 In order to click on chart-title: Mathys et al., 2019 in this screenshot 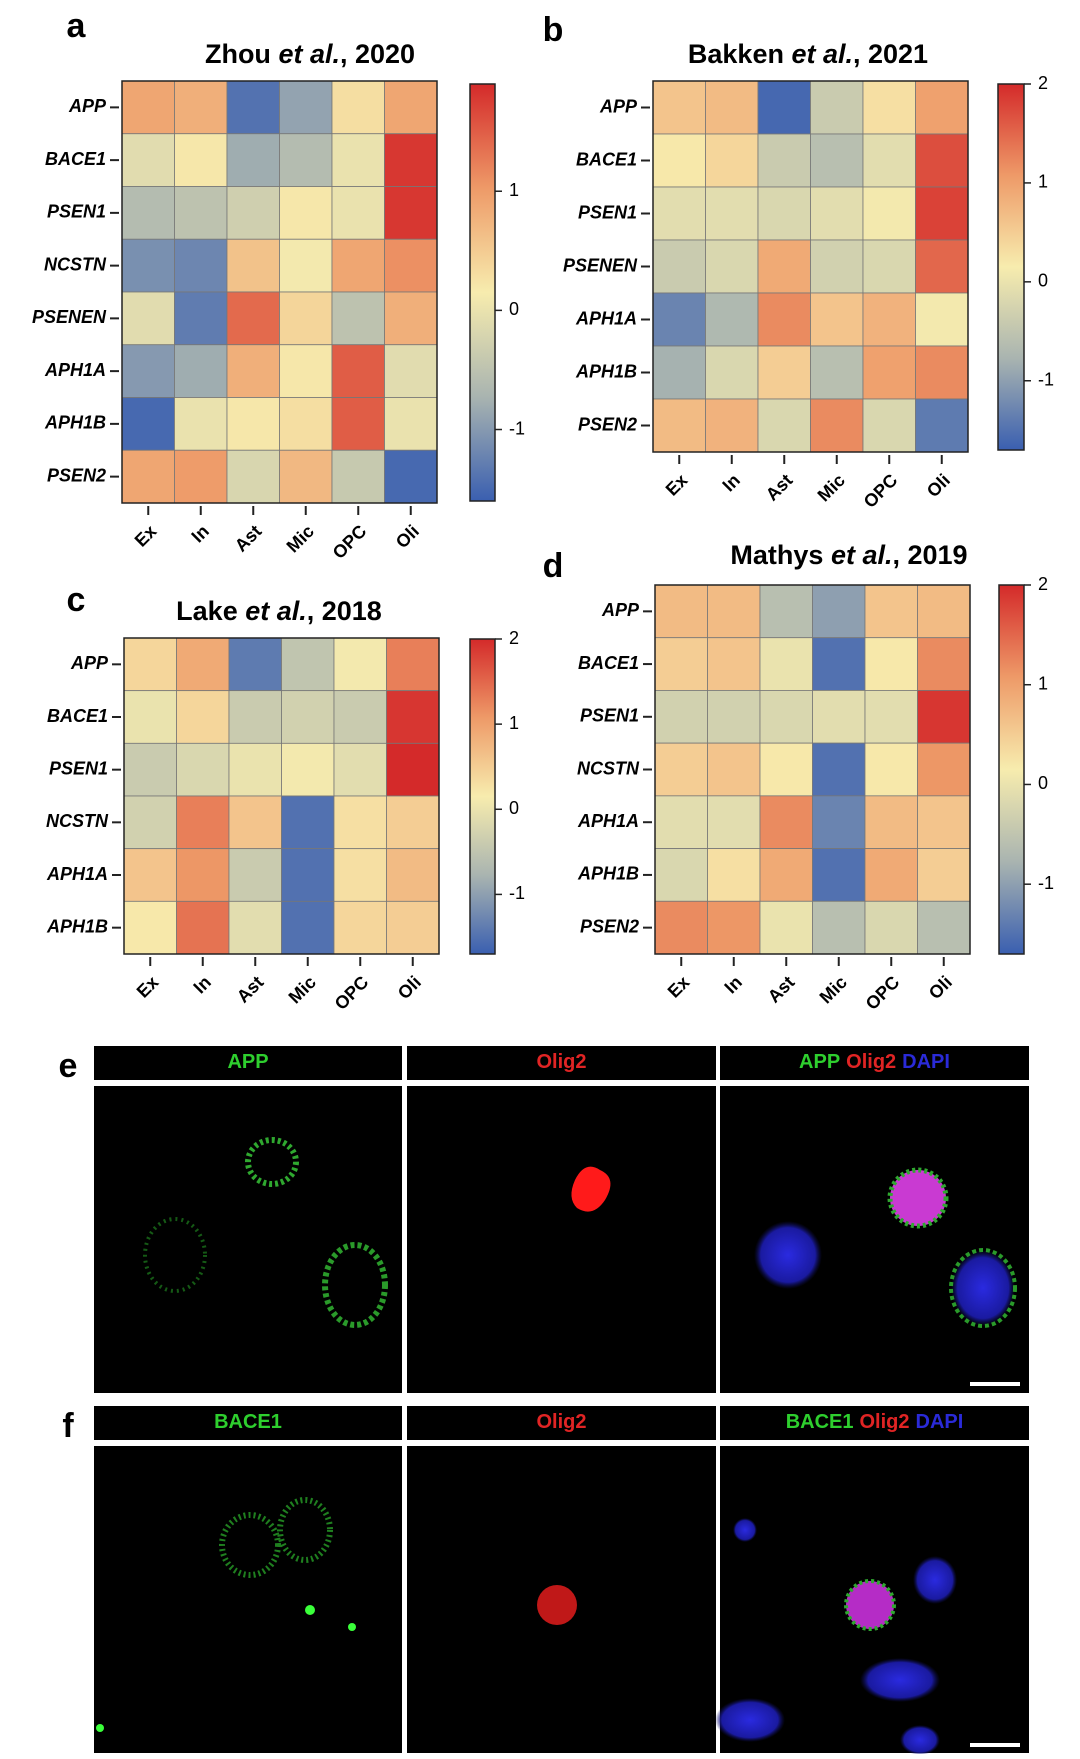, I will do `click(848, 555)`.